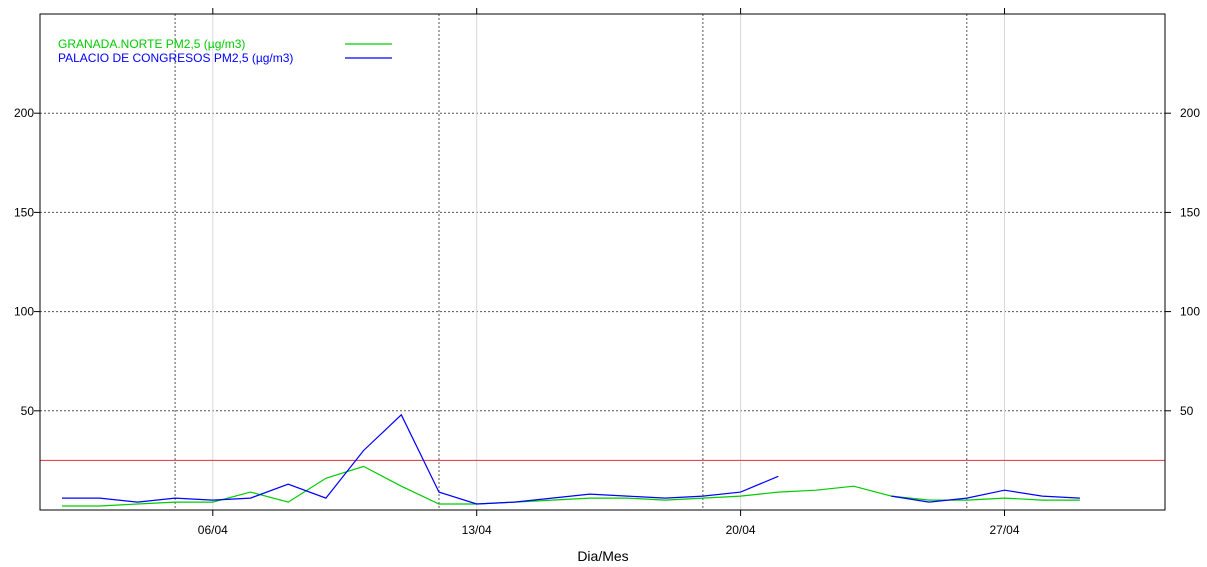 The image size is (1207, 567). I want to click on y-tick-label-left: 100, so click(24, 312).